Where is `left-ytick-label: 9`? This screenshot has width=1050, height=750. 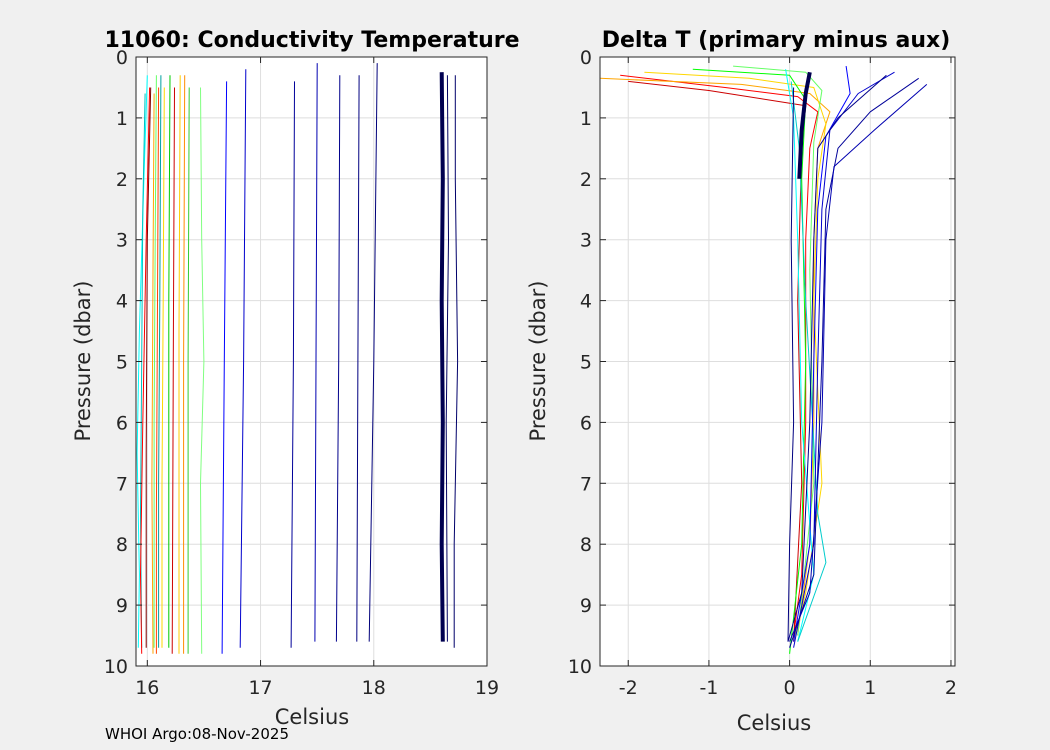 left-ytick-label: 9 is located at coordinates (122, 606).